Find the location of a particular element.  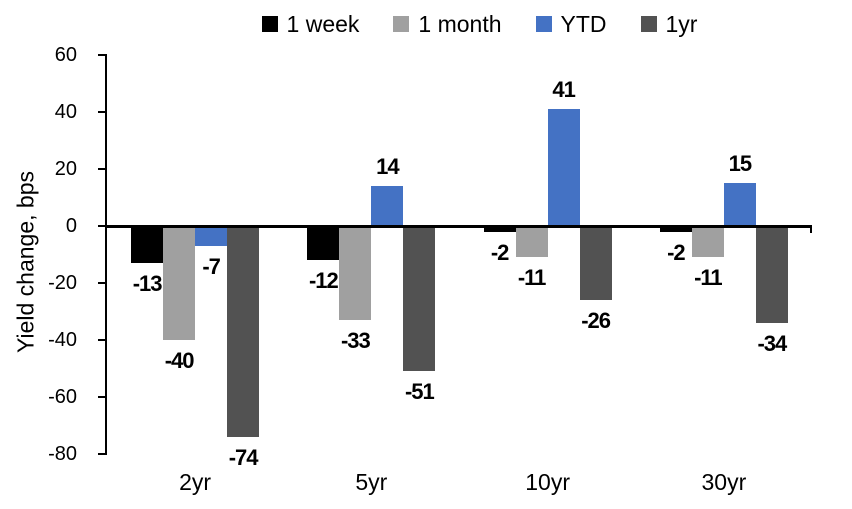

legend-label: 1 week is located at coordinates (323, 24).